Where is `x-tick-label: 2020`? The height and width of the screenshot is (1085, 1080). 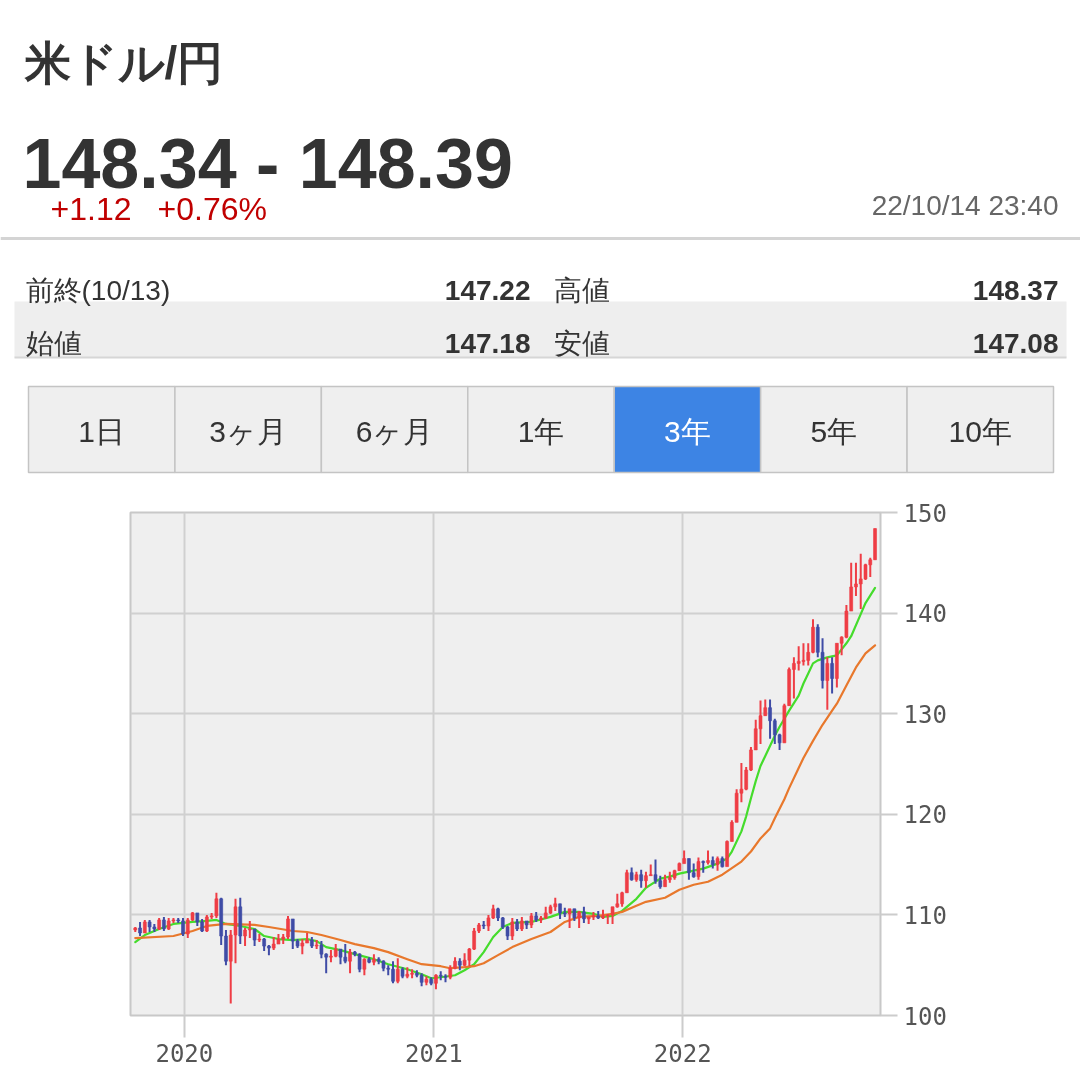
x-tick-label: 2020 is located at coordinates (184, 1053).